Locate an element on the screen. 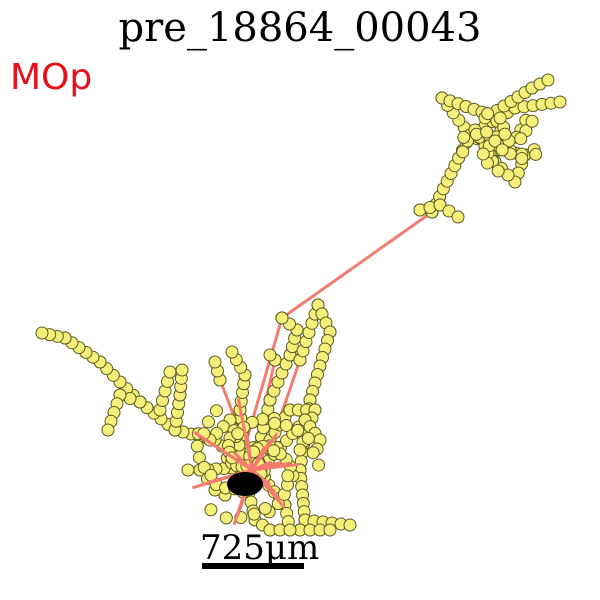 This screenshot has width=600, height=600. soma is located at coordinates (245, 484).